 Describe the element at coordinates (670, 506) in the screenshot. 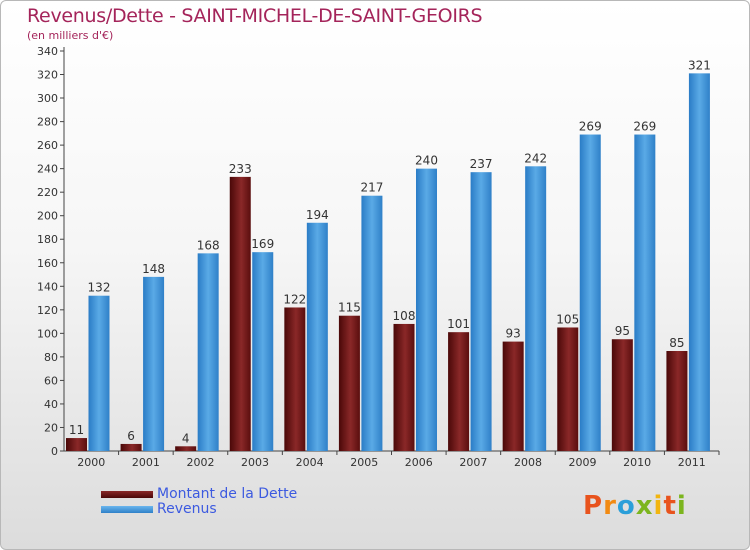

I see `logo-letter: t` at that location.